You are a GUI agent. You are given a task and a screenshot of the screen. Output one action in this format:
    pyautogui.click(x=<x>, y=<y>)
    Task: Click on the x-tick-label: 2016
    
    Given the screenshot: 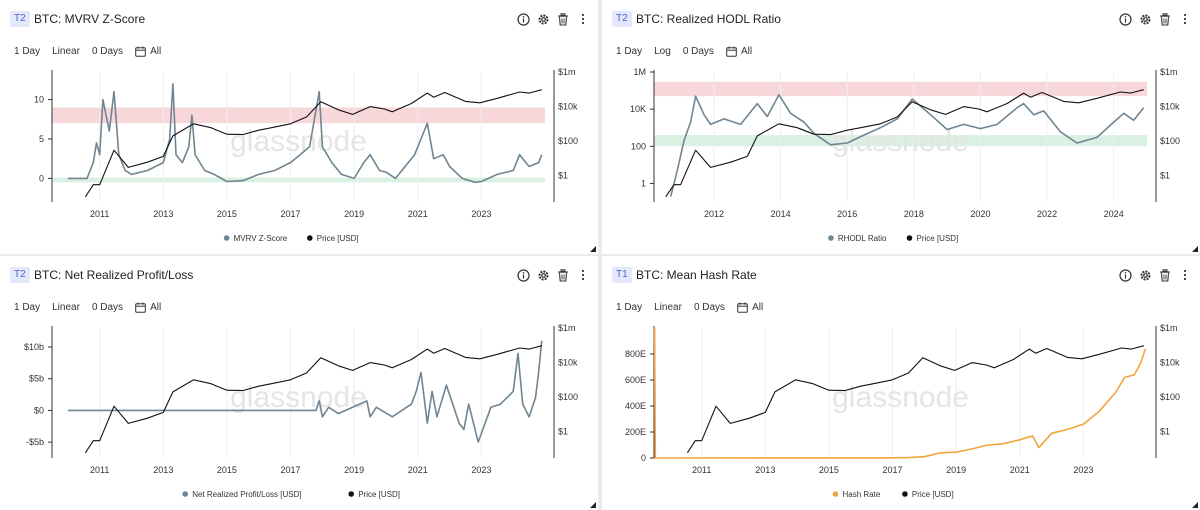 What is the action you would take?
    pyautogui.click(x=847, y=214)
    